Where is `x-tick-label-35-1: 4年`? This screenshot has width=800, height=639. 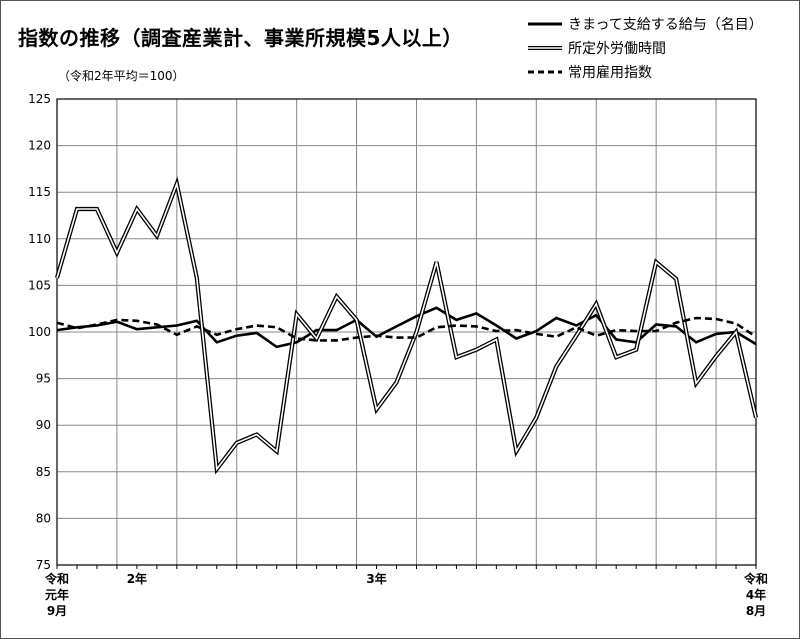 x-tick-label-35-1: 4年 is located at coordinates (756, 594).